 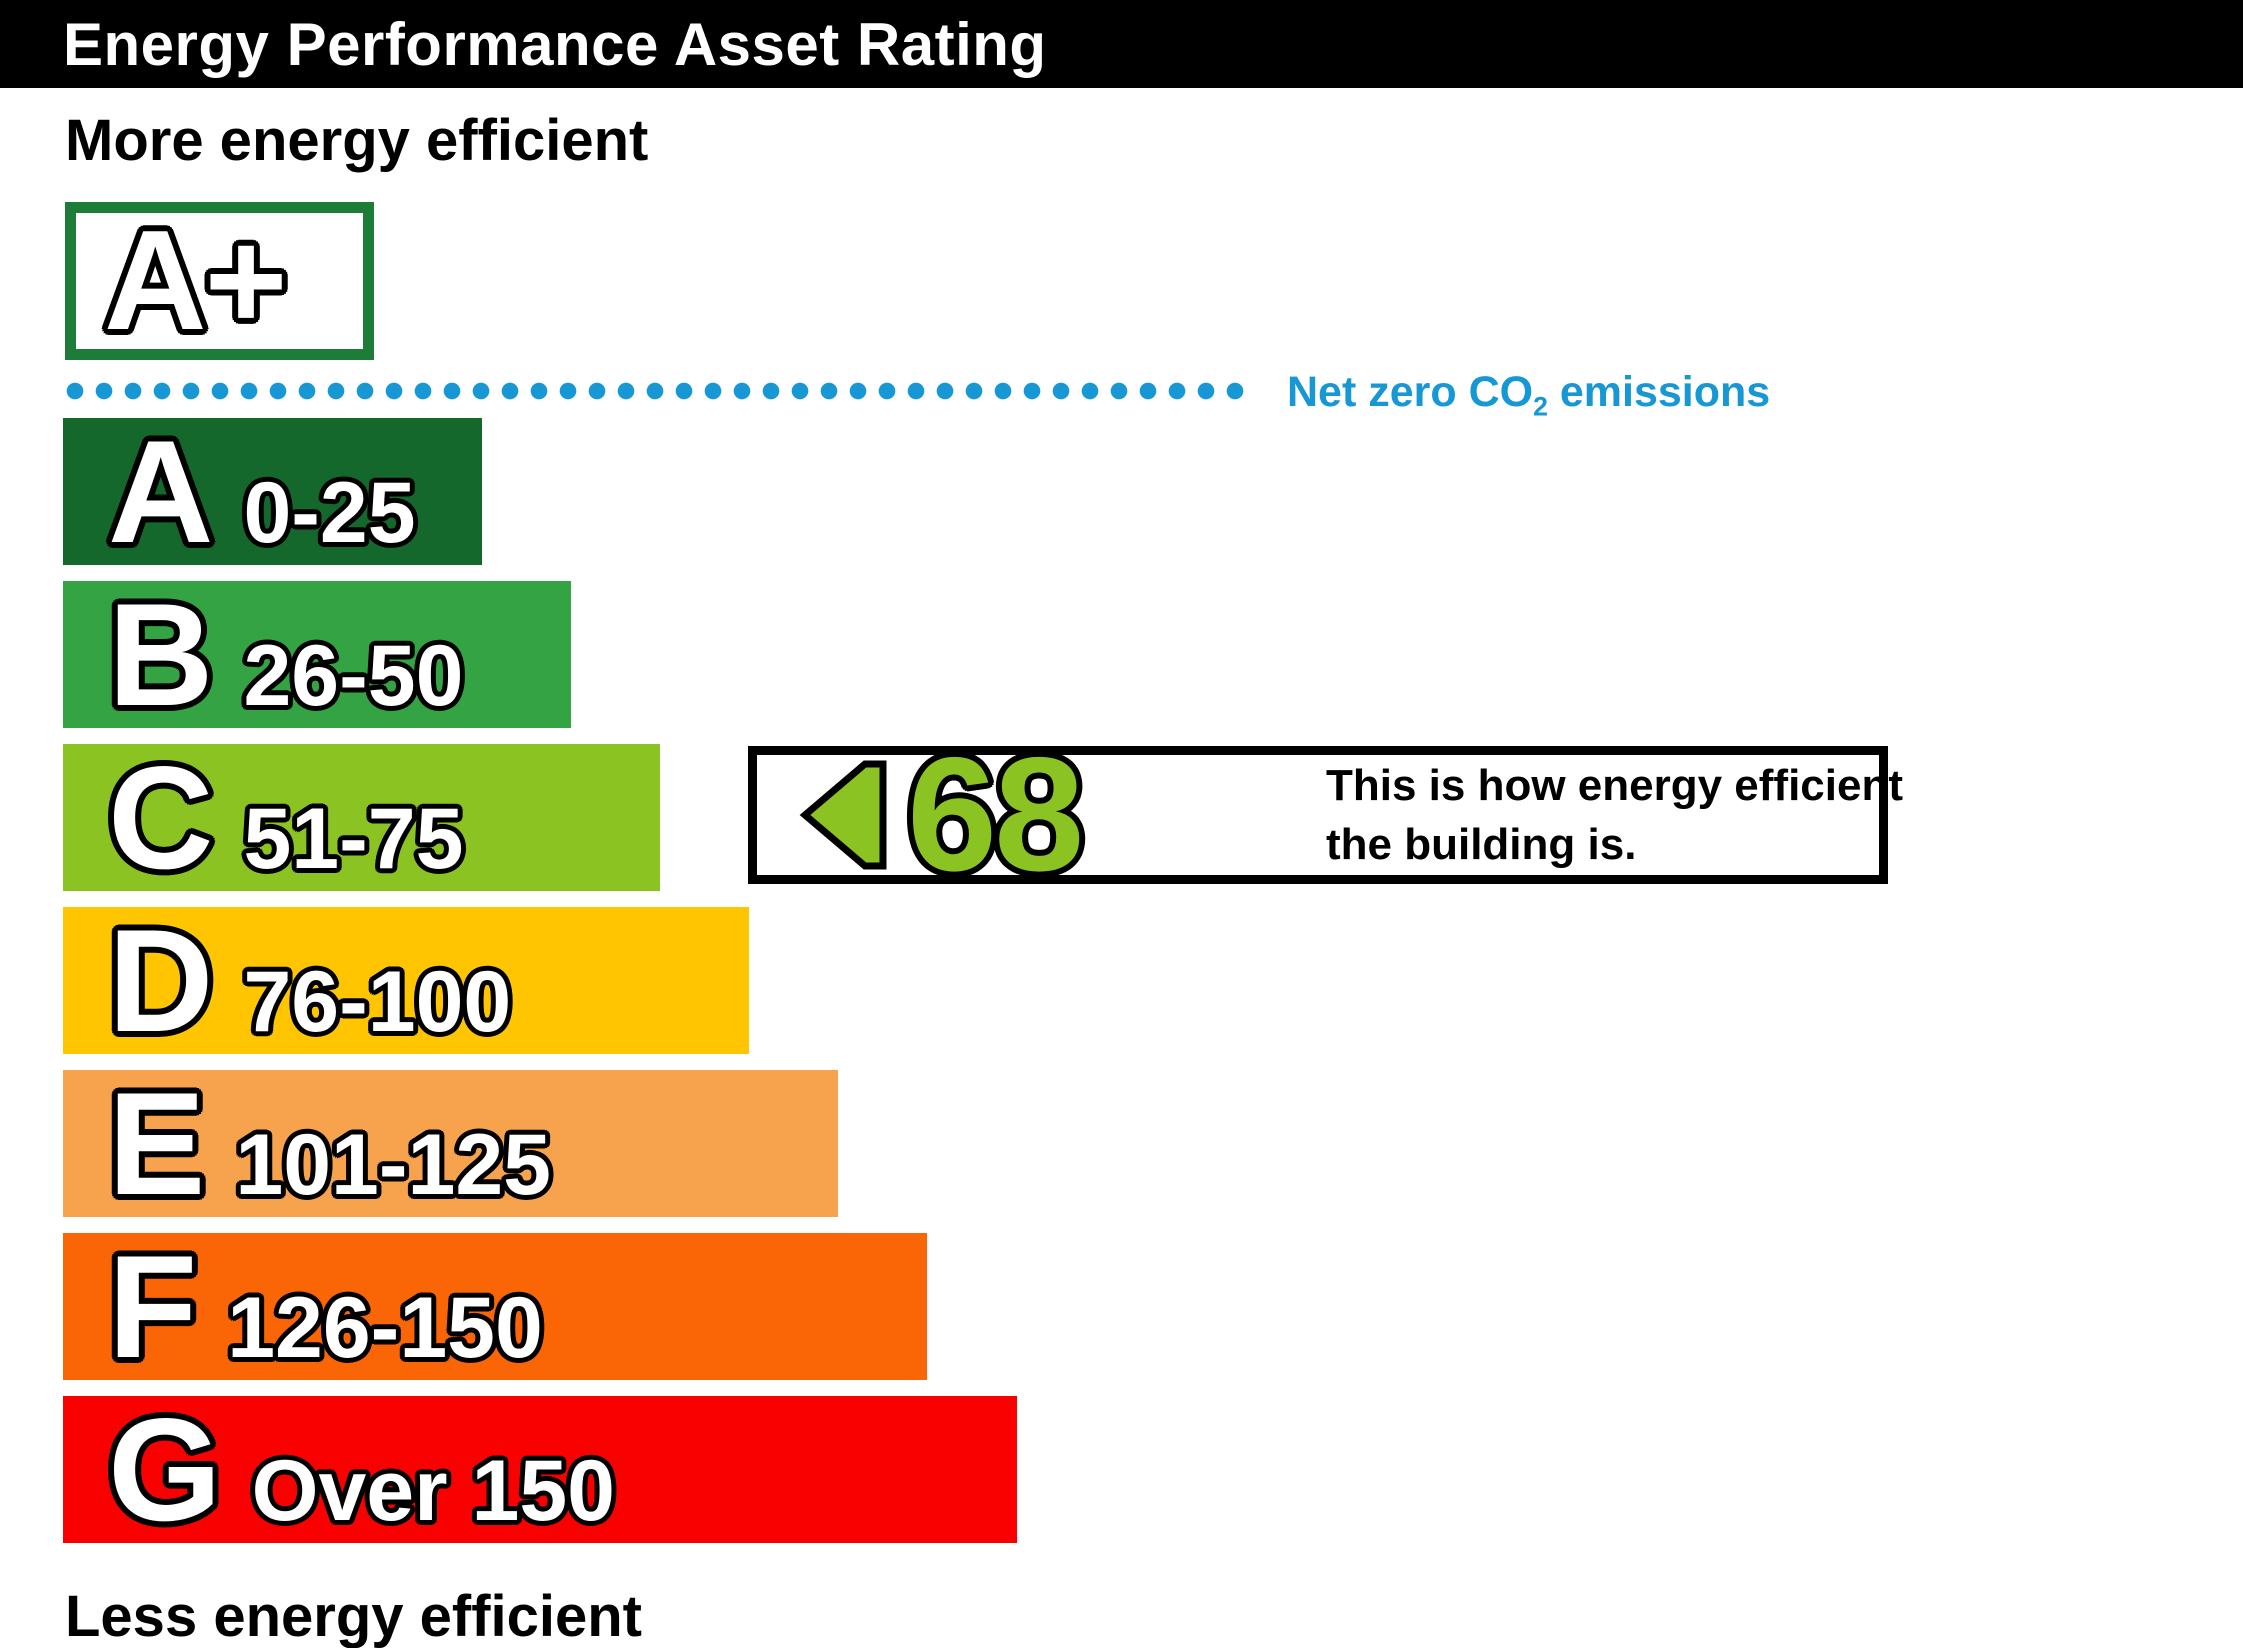 I want to click on band-letter: D, so click(x=161, y=980).